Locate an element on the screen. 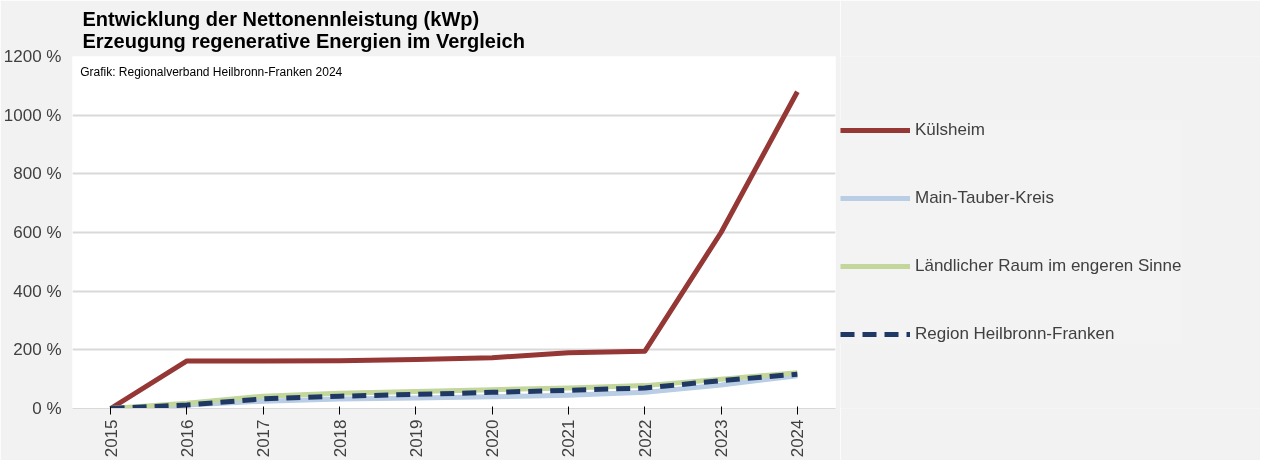 The width and height of the screenshot is (1271, 470). x-tick-label: 2018 is located at coordinates (340, 438).